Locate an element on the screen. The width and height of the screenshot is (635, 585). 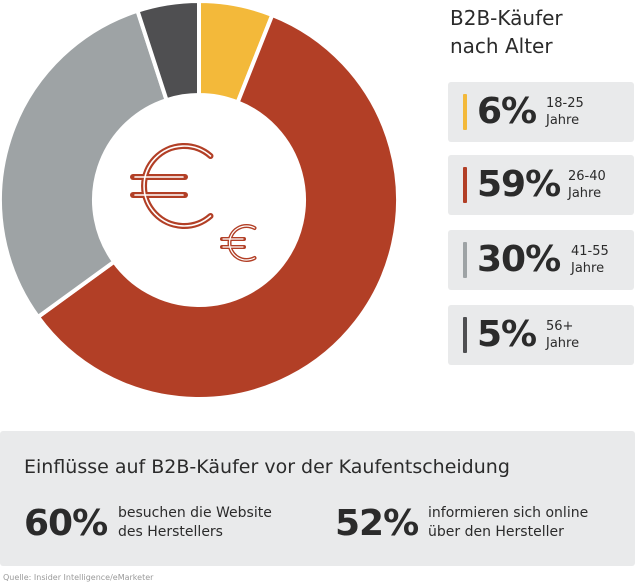
influence-text-line: informieren sich online is located at coordinates (508, 513).